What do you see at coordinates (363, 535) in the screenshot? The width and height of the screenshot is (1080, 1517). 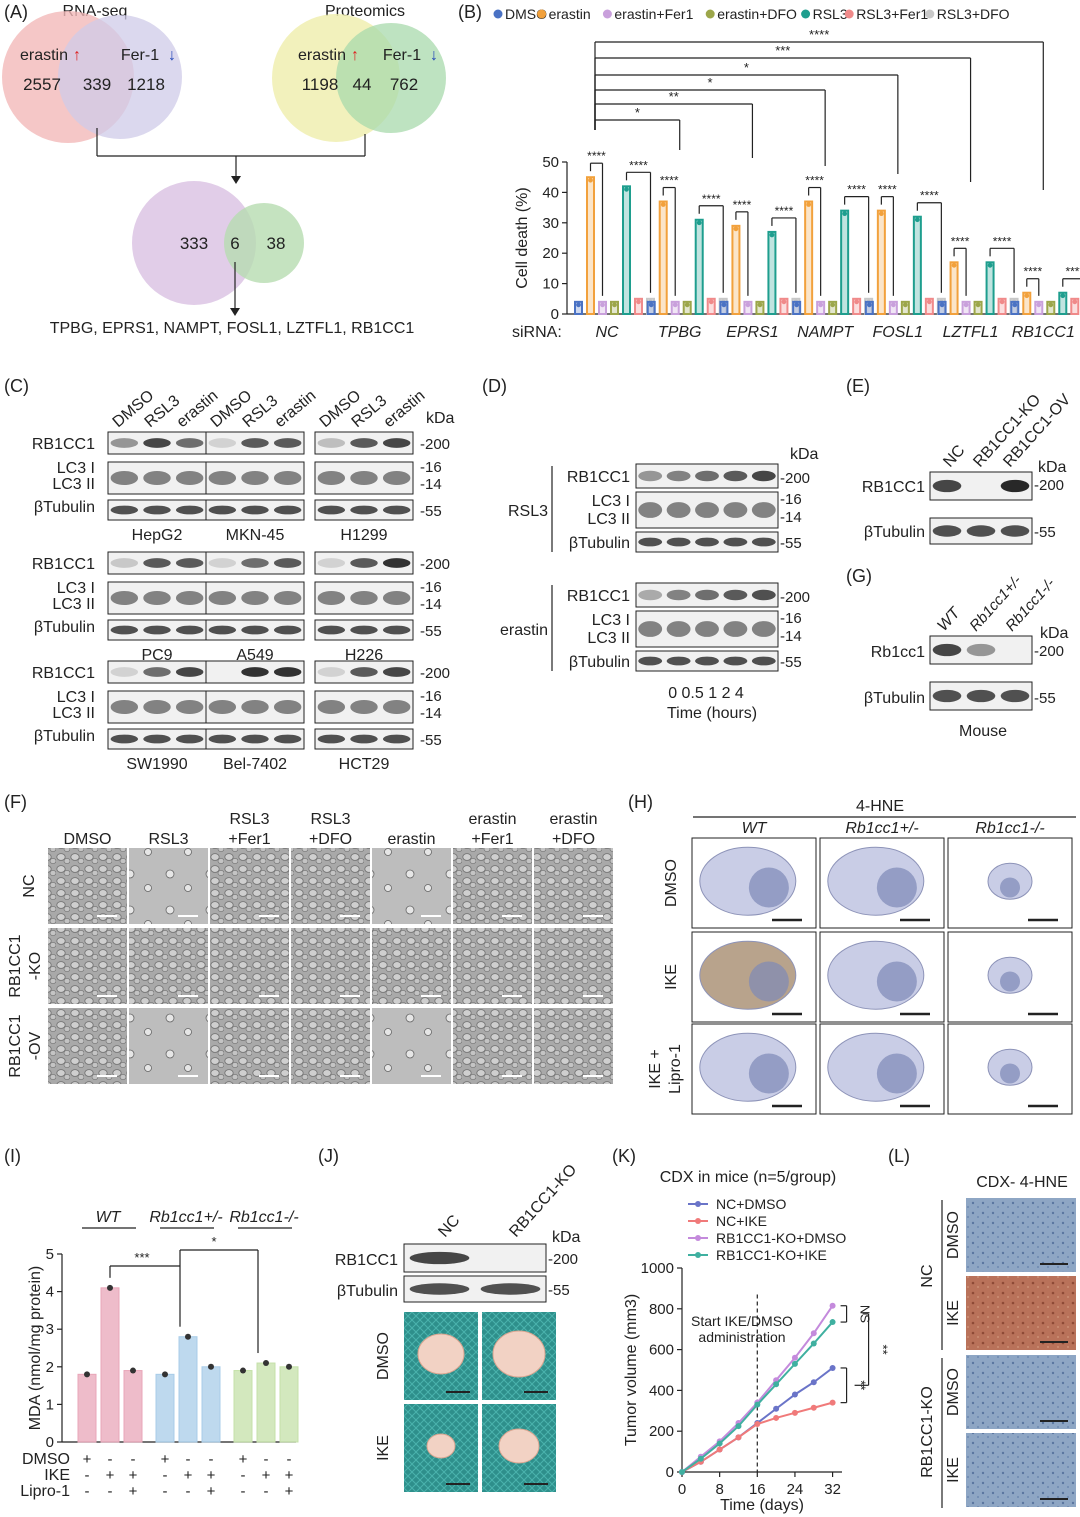 I see `cell-line-label: H1299` at bounding box center [363, 535].